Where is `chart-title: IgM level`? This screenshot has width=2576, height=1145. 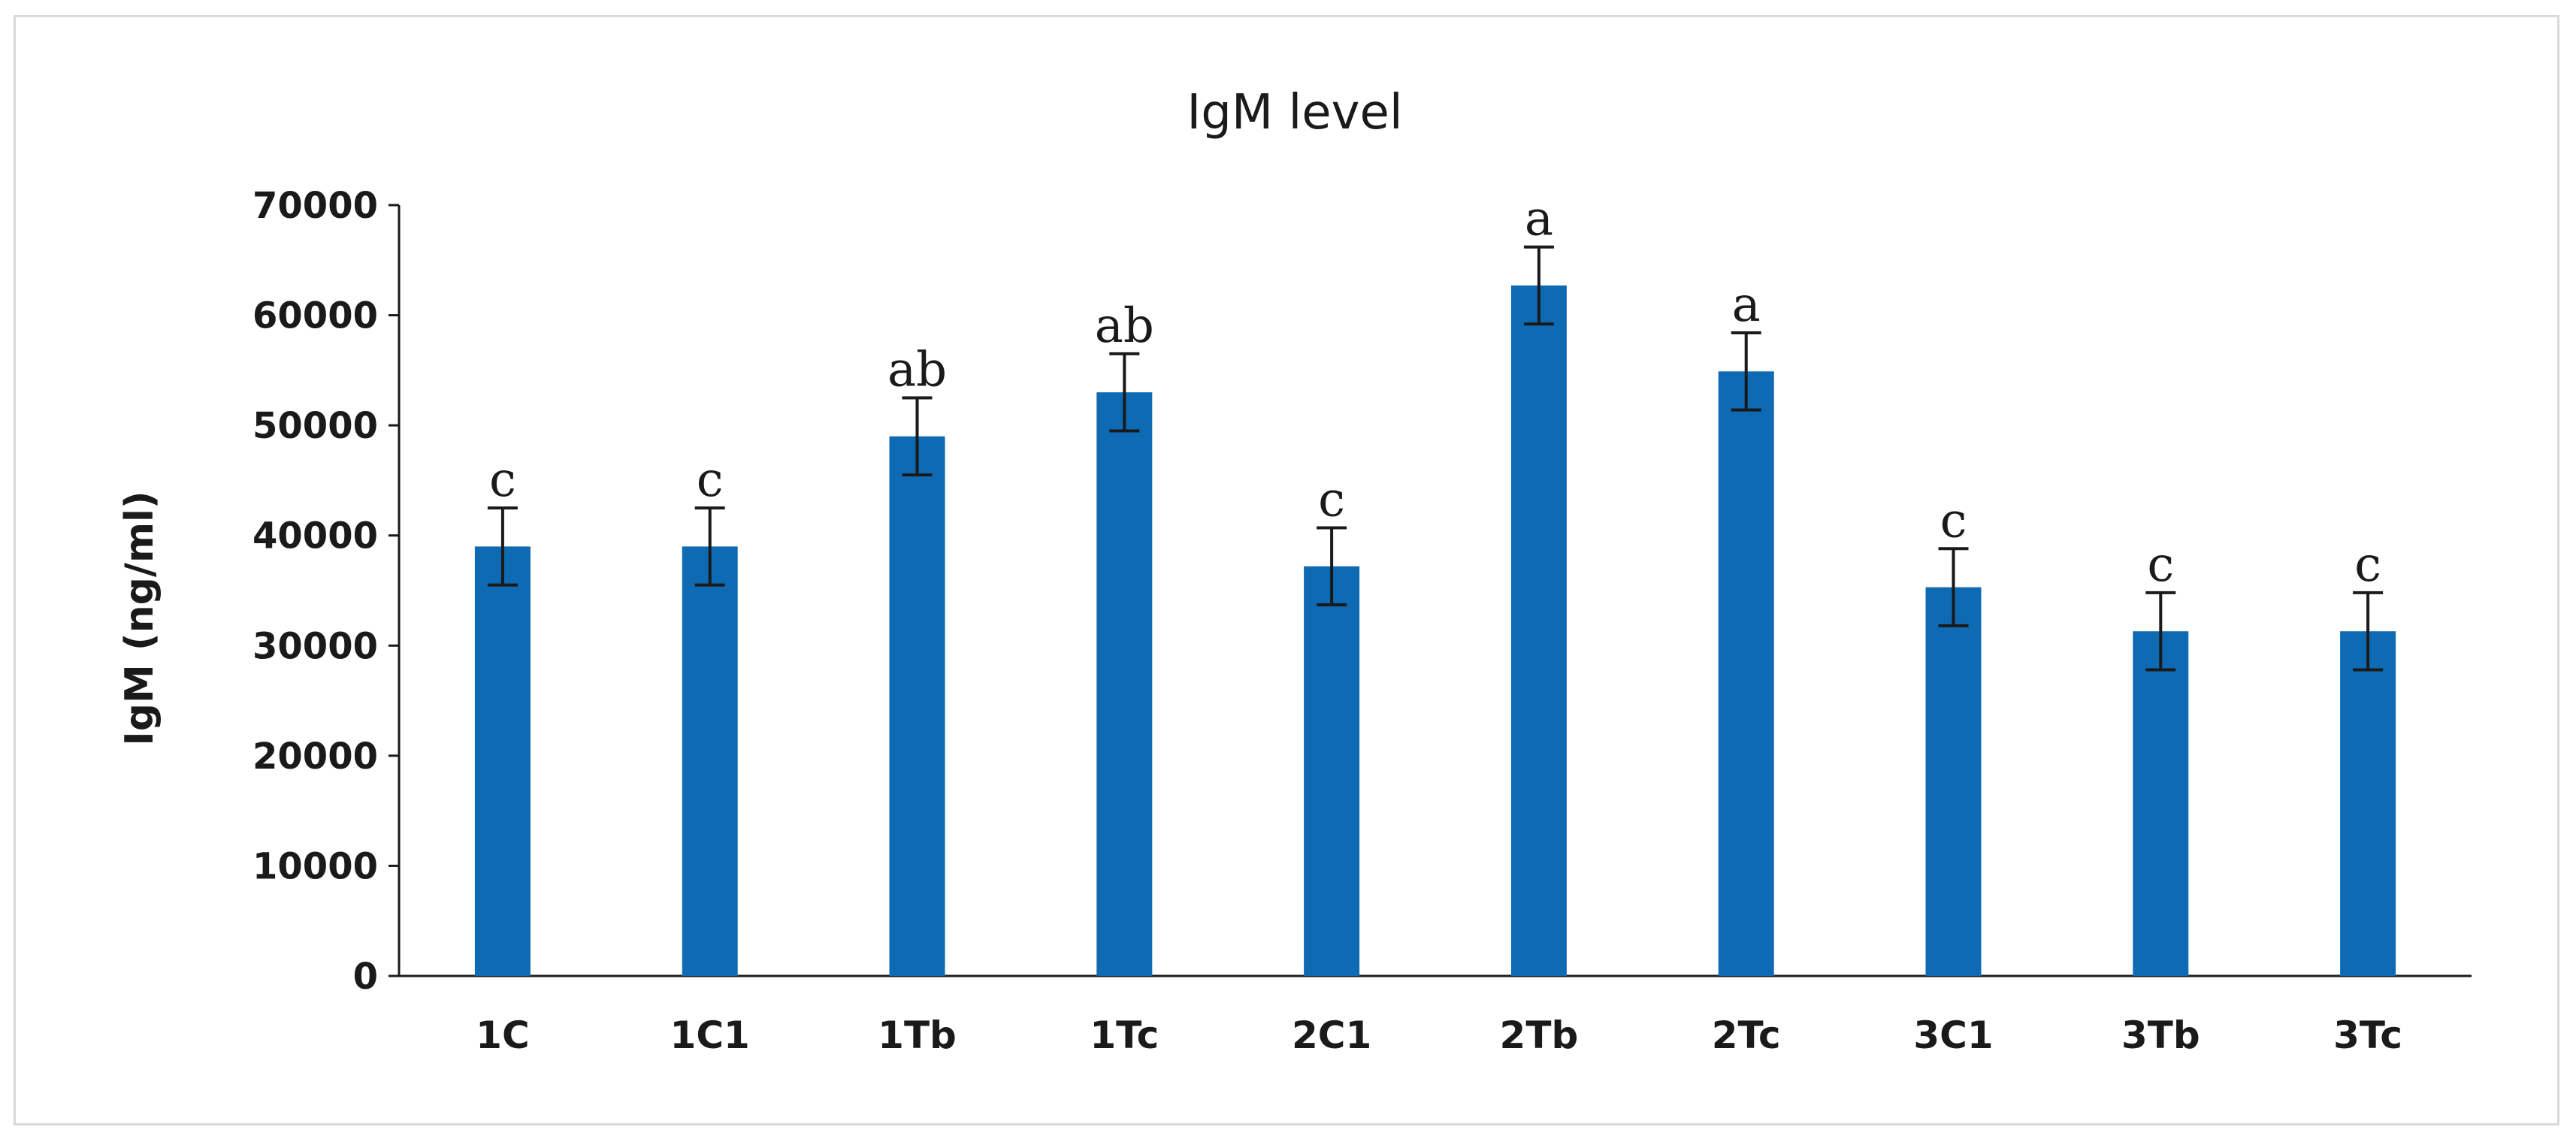
chart-title: IgM level is located at coordinates (1295, 113).